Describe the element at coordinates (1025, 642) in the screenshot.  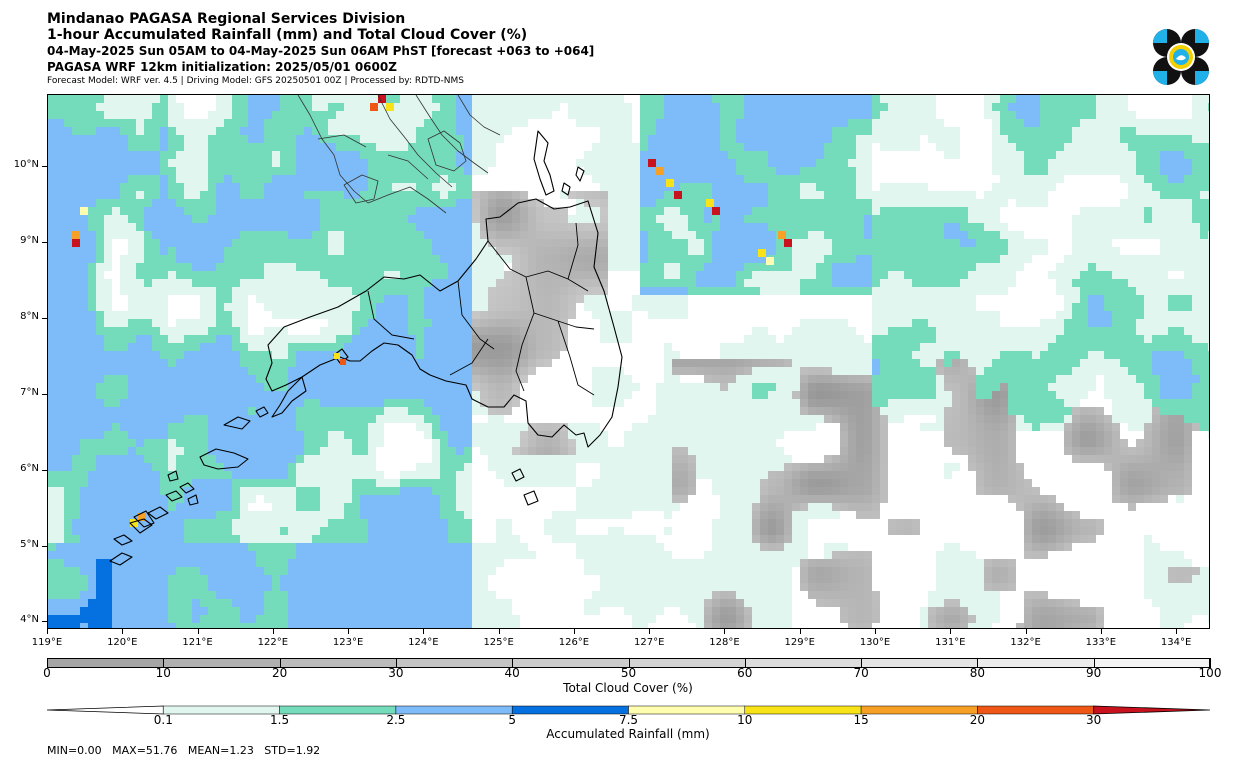
I see `longitude-label: 132°E` at that location.